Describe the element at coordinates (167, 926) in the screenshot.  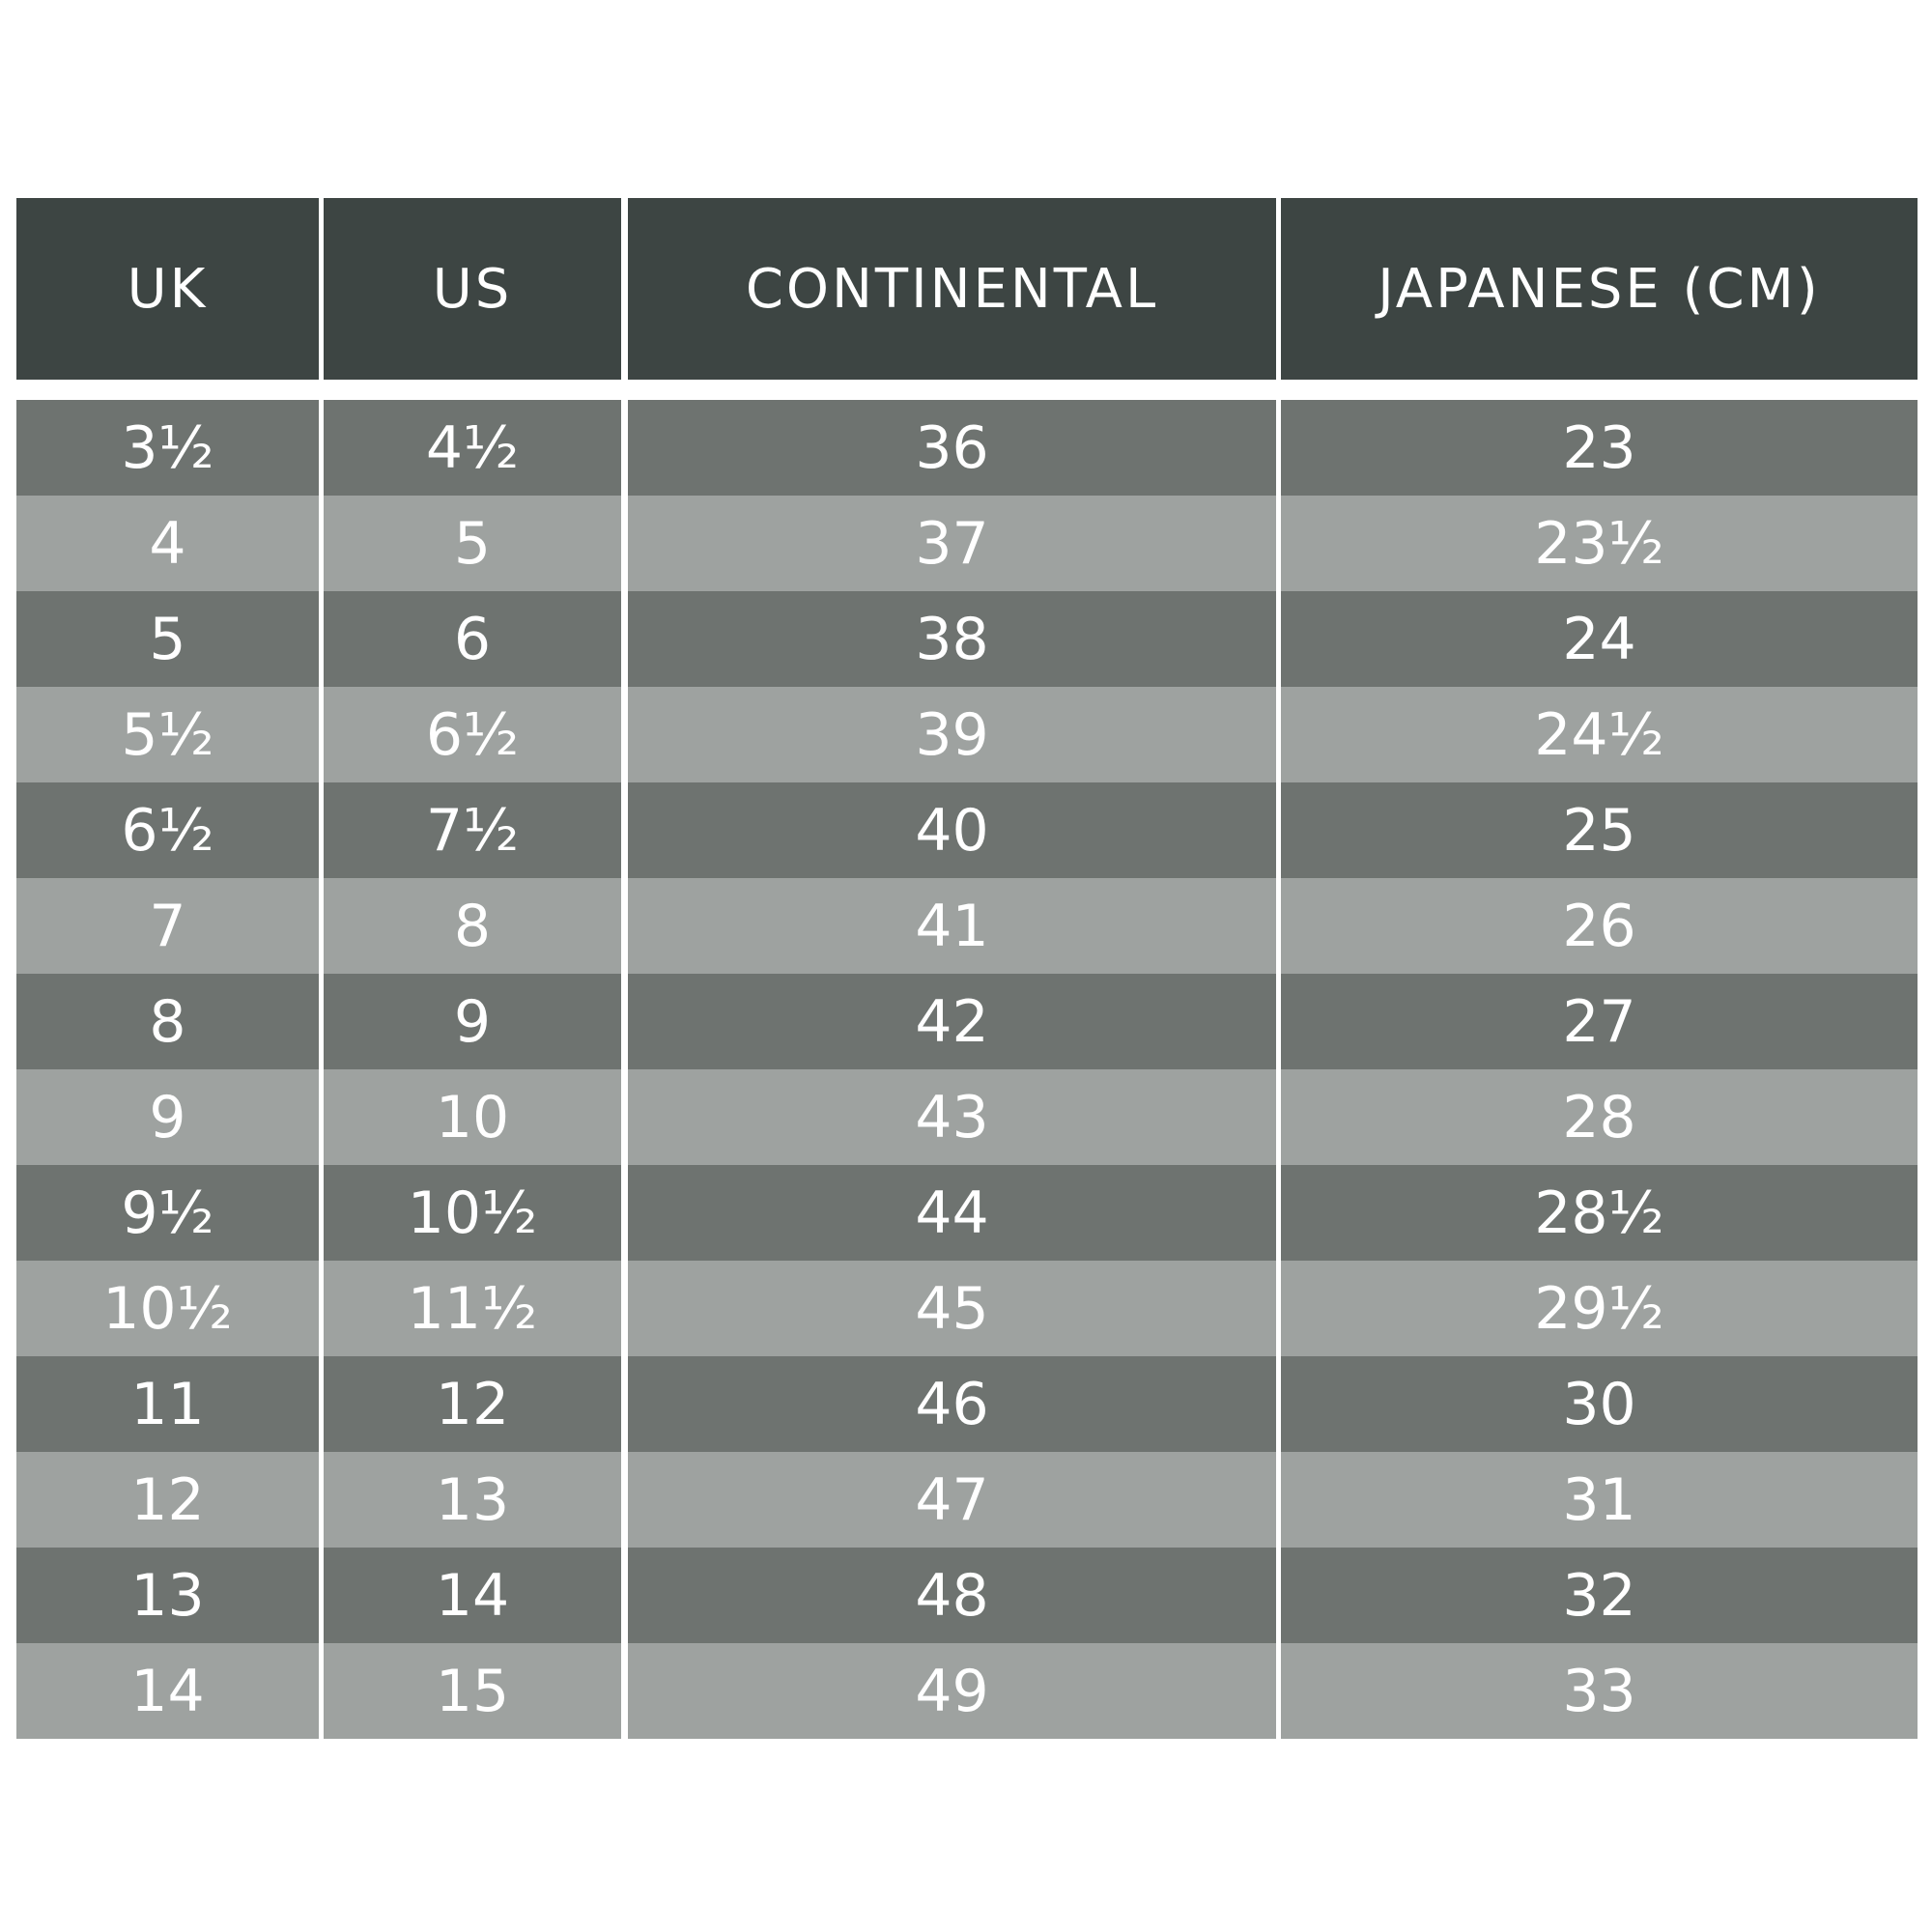
I see `table-cell: 7` at that location.